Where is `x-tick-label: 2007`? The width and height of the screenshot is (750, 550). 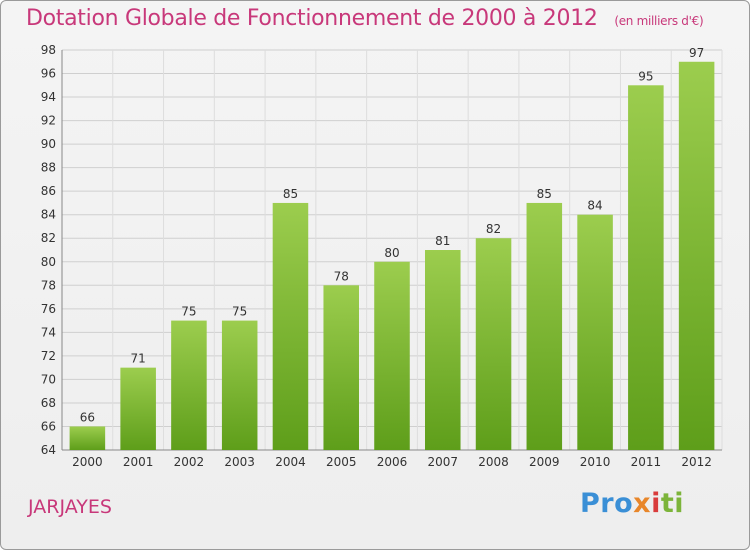 x-tick-label: 2007 is located at coordinates (442, 462).